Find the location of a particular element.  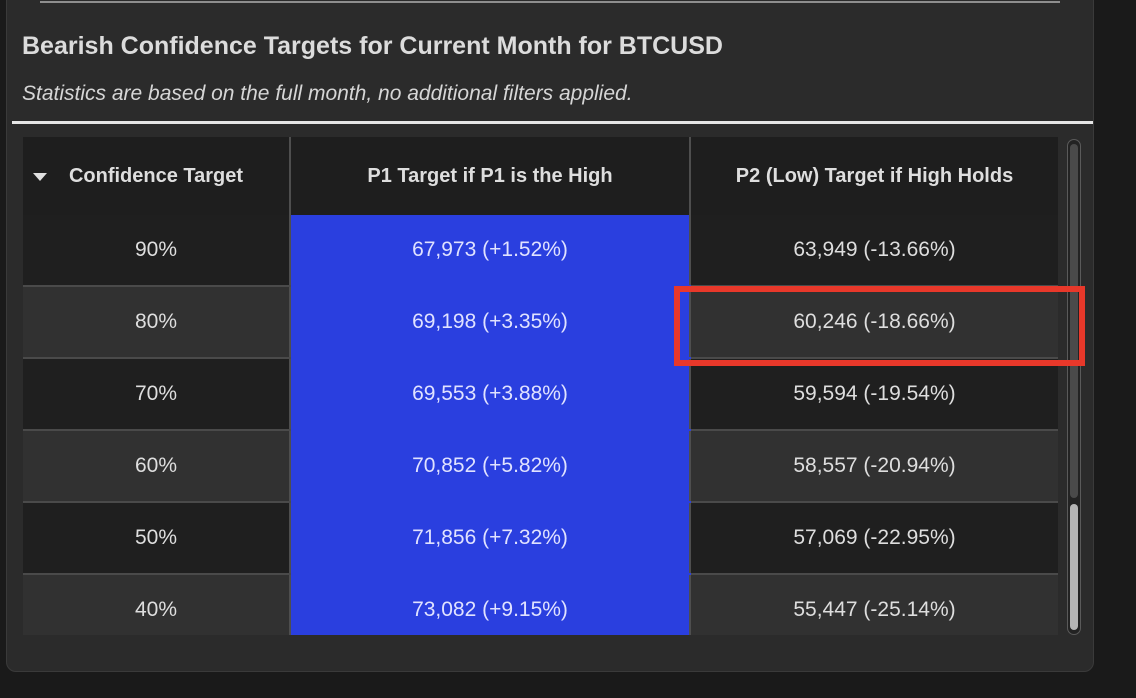

cell-confidence: 40% is located at coordinates (156, 604).